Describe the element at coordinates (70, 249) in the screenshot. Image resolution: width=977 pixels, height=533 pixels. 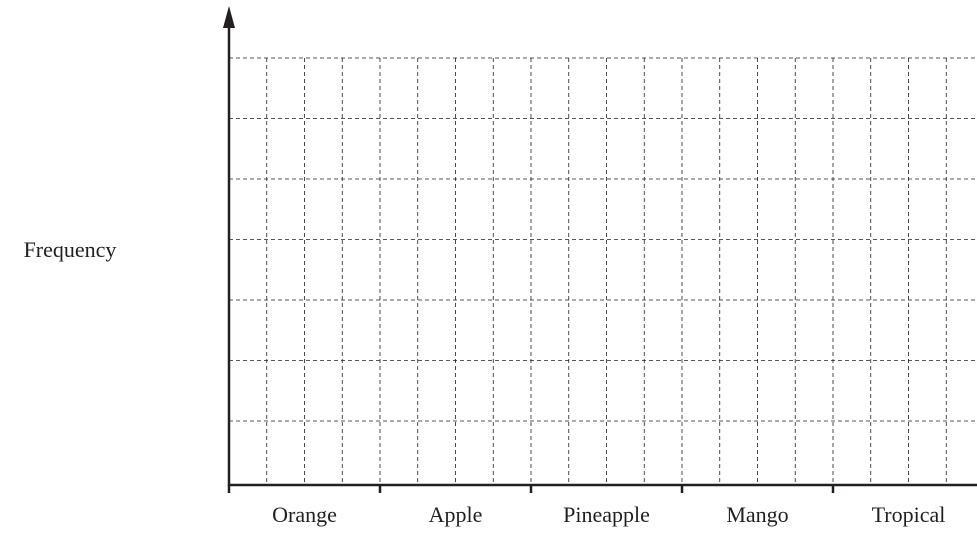
I see `y-axis-label: Frequency` at that location.